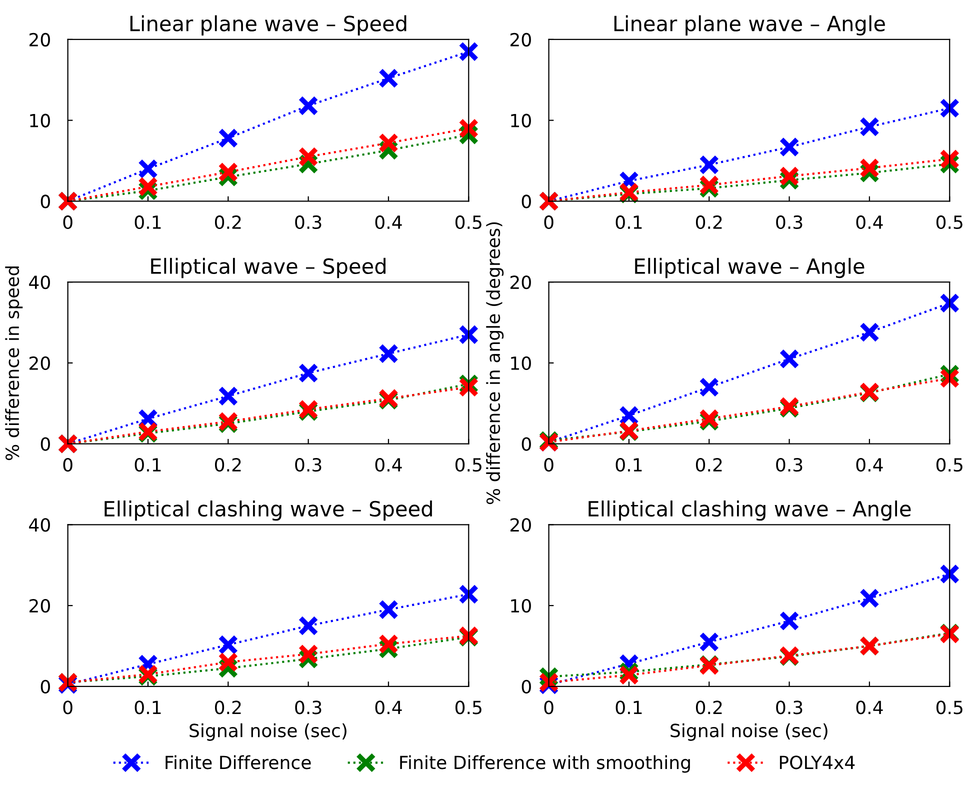 The height and width of the screenshot is (789, 969). Describe the element at coordinates (14, 363) in the screenshot. I see `y-axis-title: % difference in speed` at that location.